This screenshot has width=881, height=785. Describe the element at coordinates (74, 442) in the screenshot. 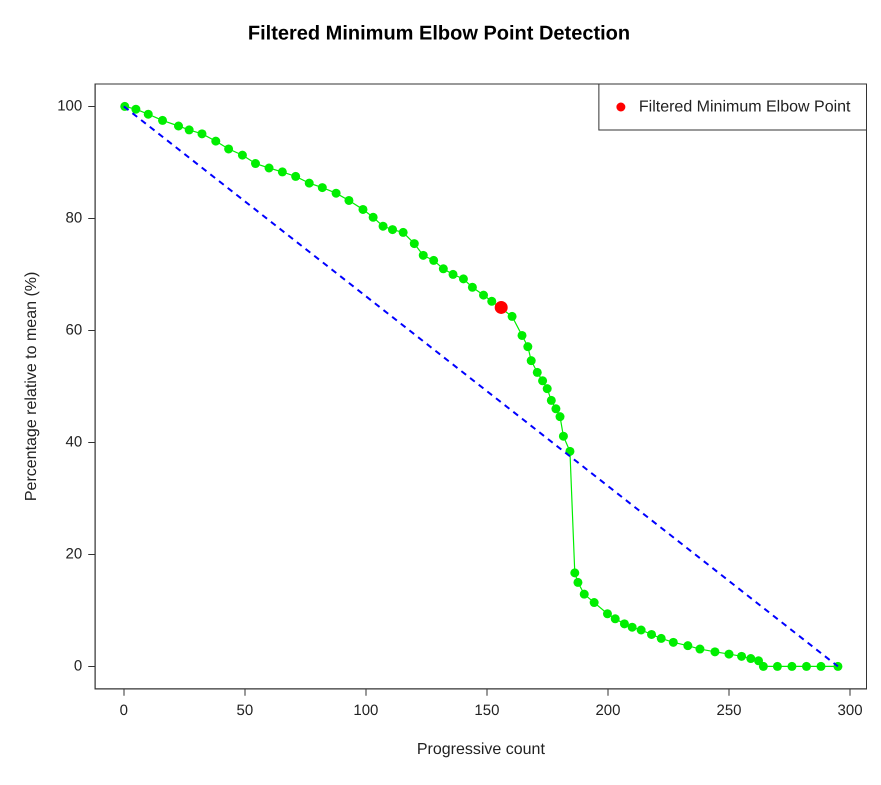

I see `y-tick-label: 40` at that location.